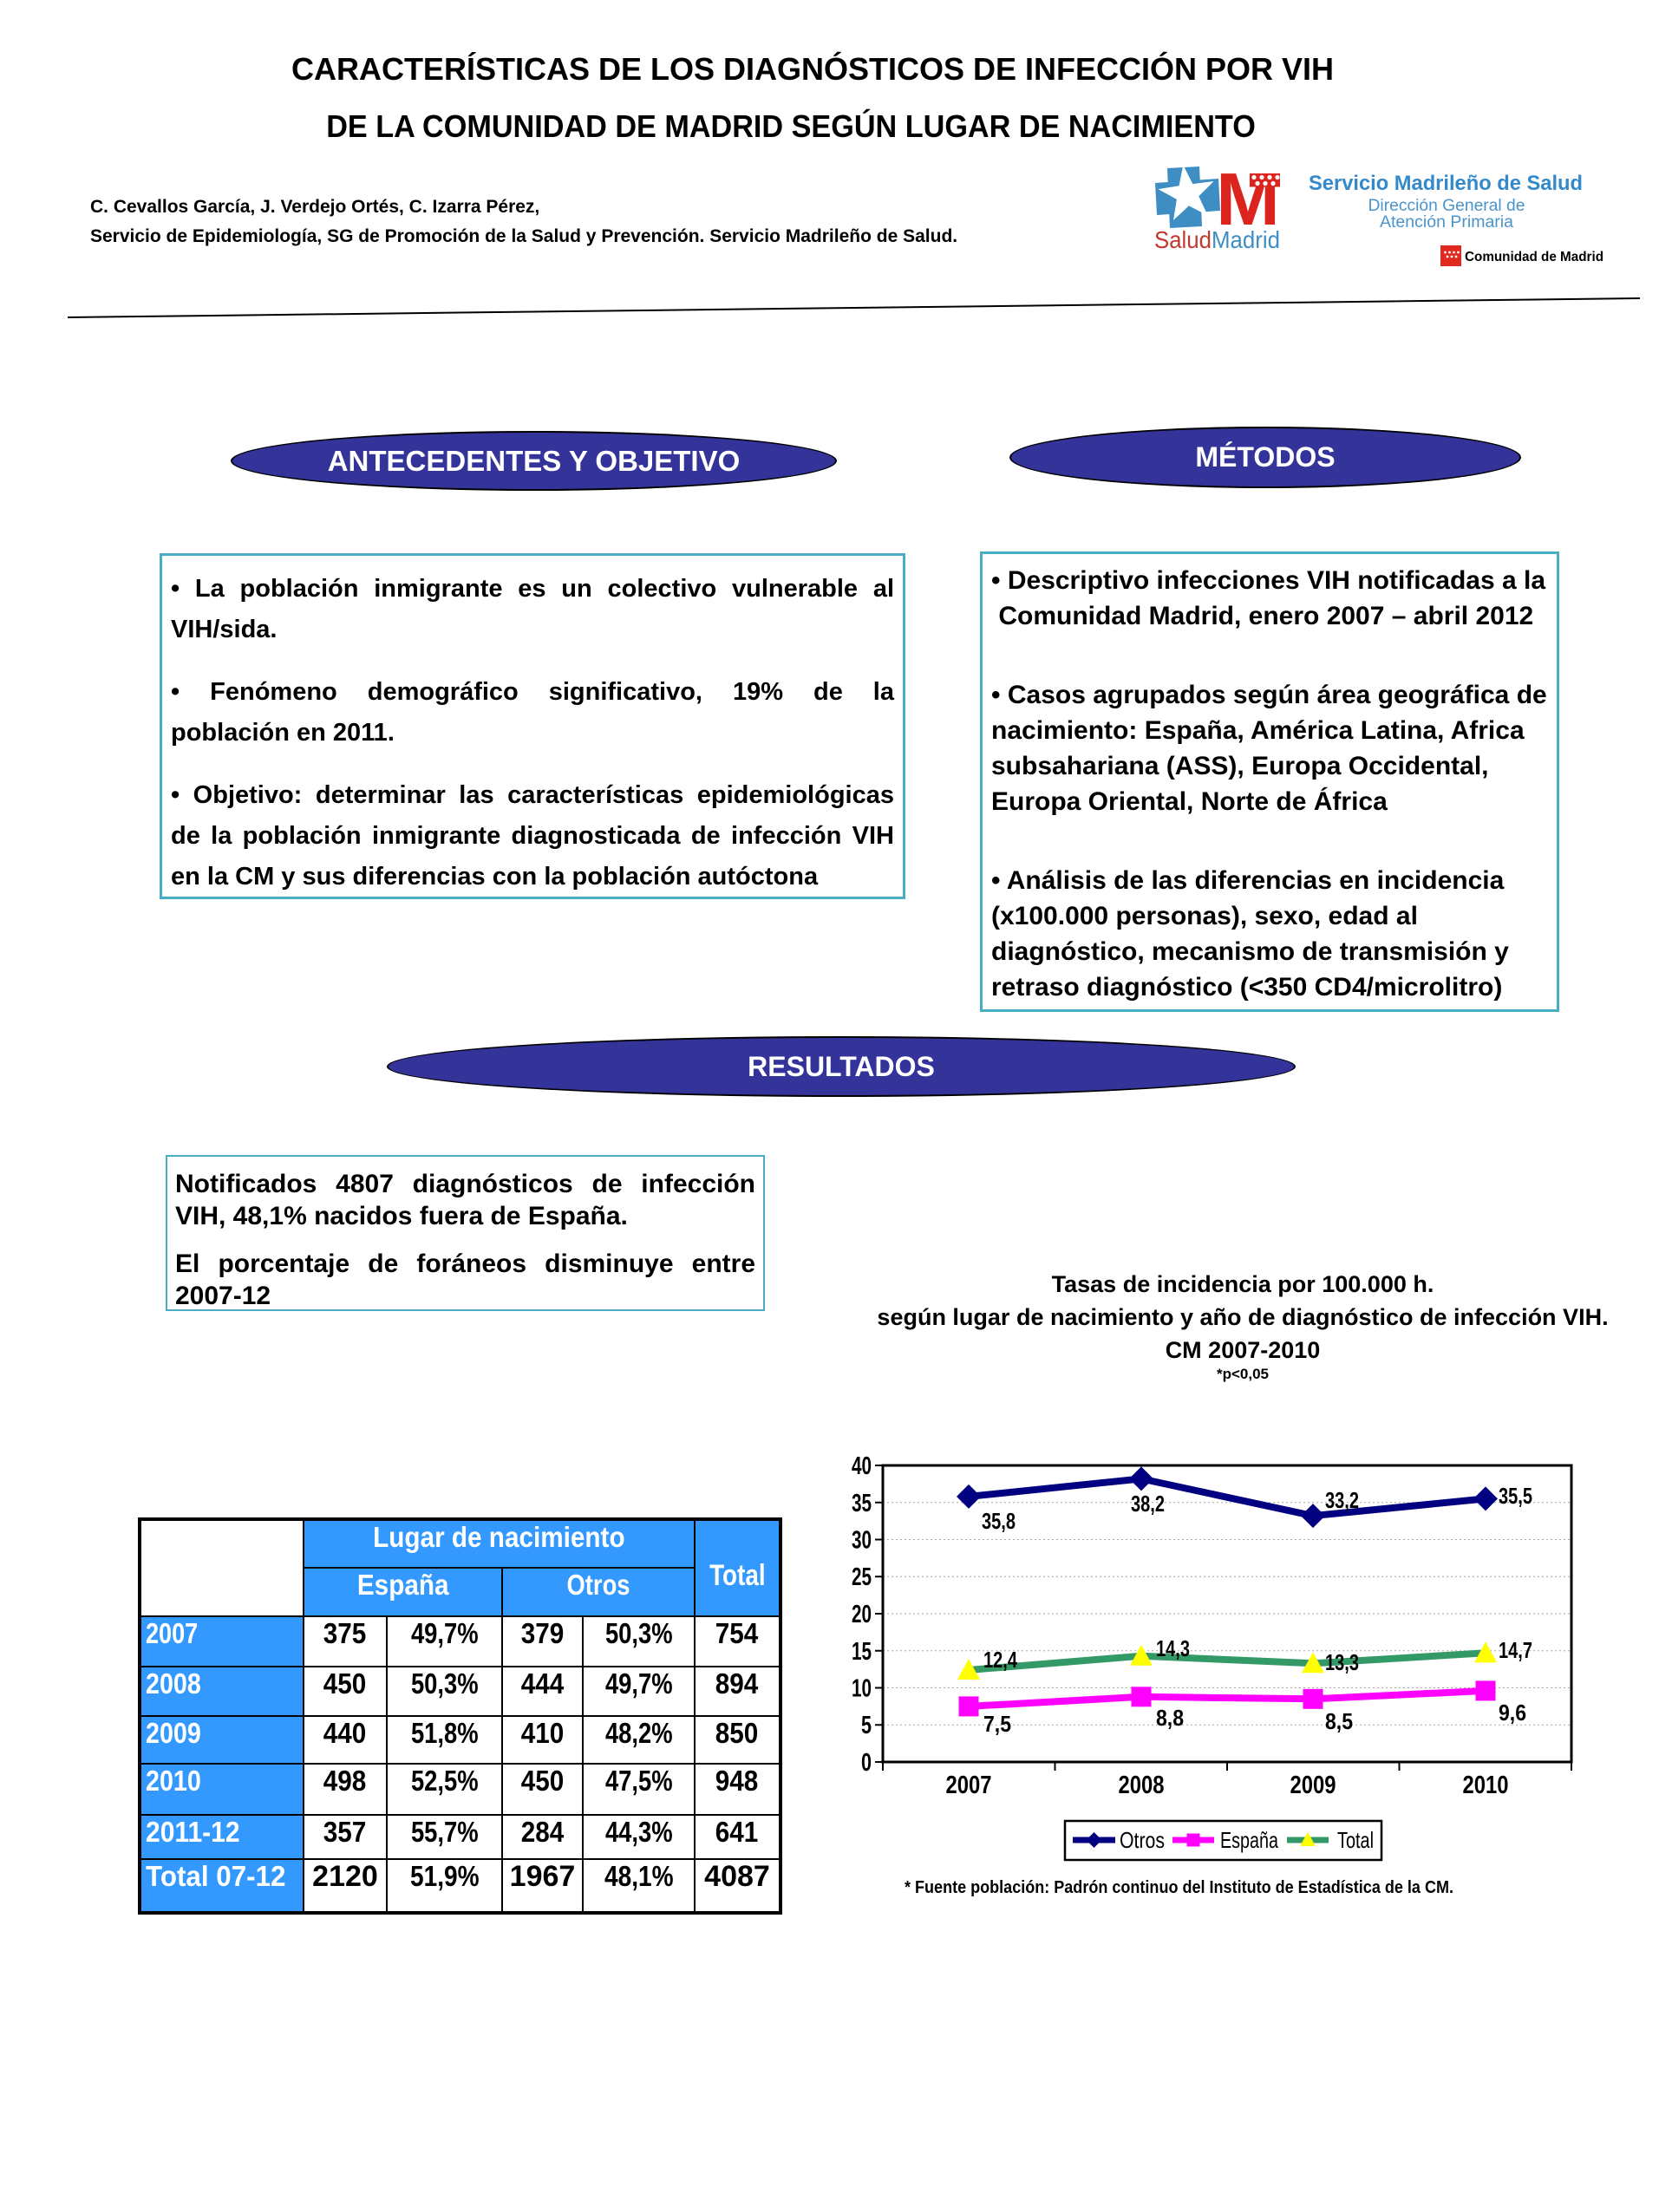  What do you see at coordinates (997, 1724) in the screenshot?
I see `svg-text: 7,5` at bounding box center [997, 1724].